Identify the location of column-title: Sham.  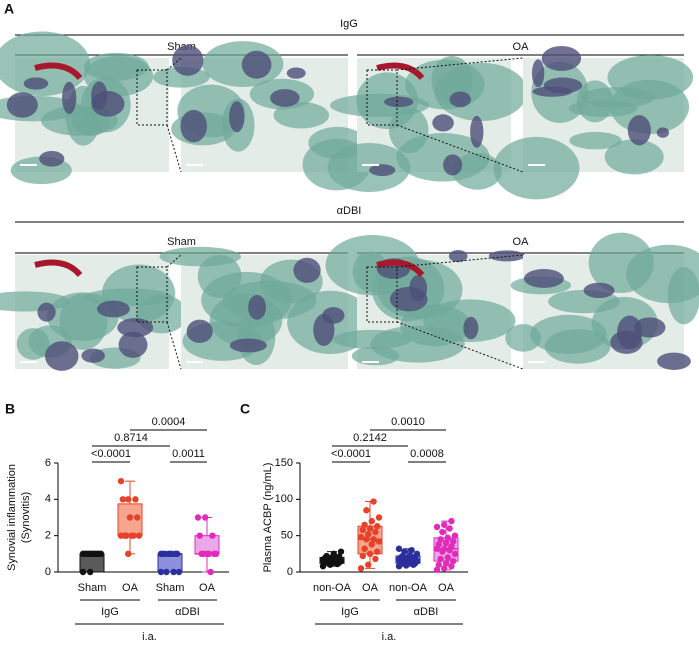
(181, 242).